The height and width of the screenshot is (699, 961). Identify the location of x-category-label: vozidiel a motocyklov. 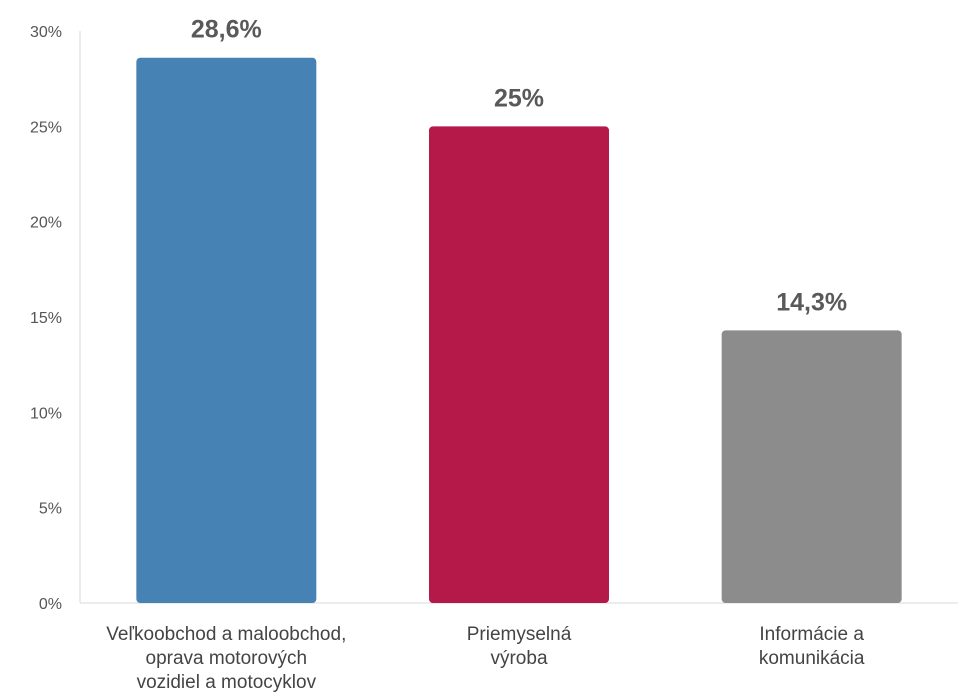
(227, 682).